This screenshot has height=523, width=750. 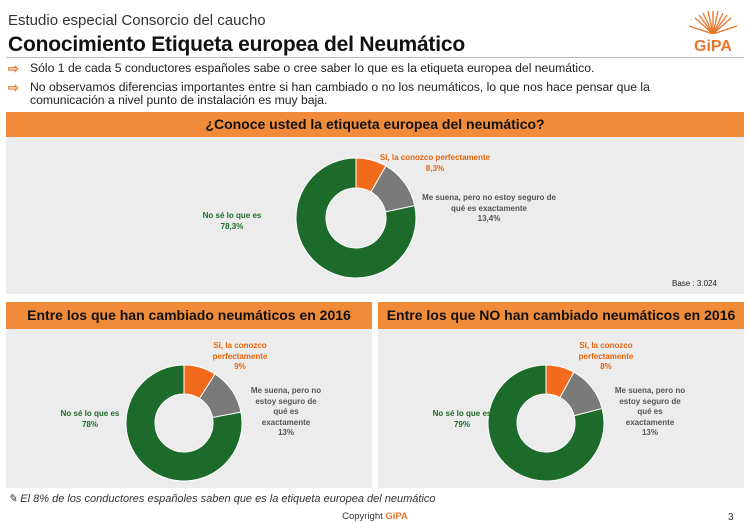 What do you see at coordinates (694, 283) in the screenshot?
I see `sample-base: Base : 3.024` at bounding box center [694, 283].